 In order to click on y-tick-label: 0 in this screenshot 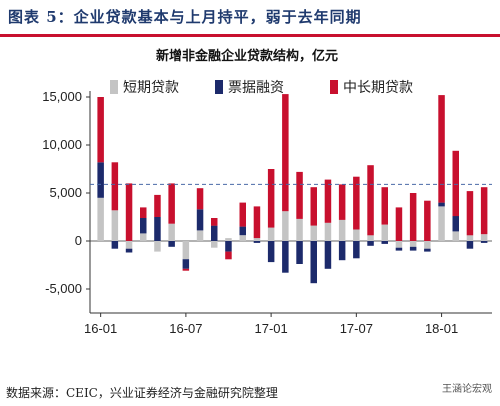, I will do `click(78, 240)`.